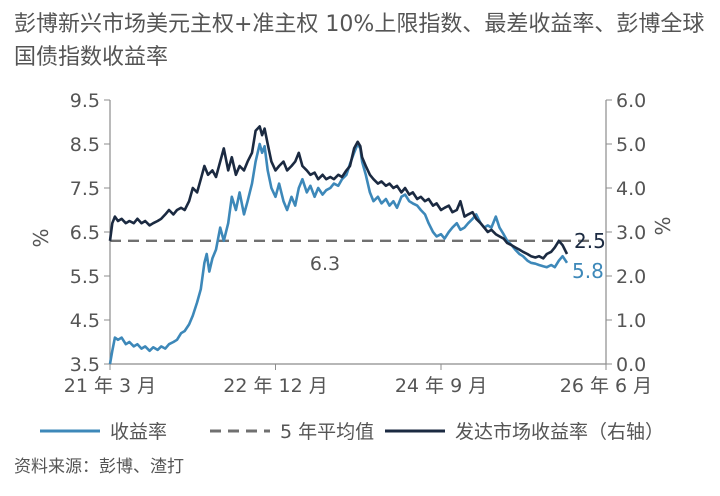 Image resolution: width=720 pixels, height=496 pixels. What do you see at coordinates (631, 365) in the screenshot?
I see `right-axis-tick-label: 0.0` at bounding box center [631, 365].